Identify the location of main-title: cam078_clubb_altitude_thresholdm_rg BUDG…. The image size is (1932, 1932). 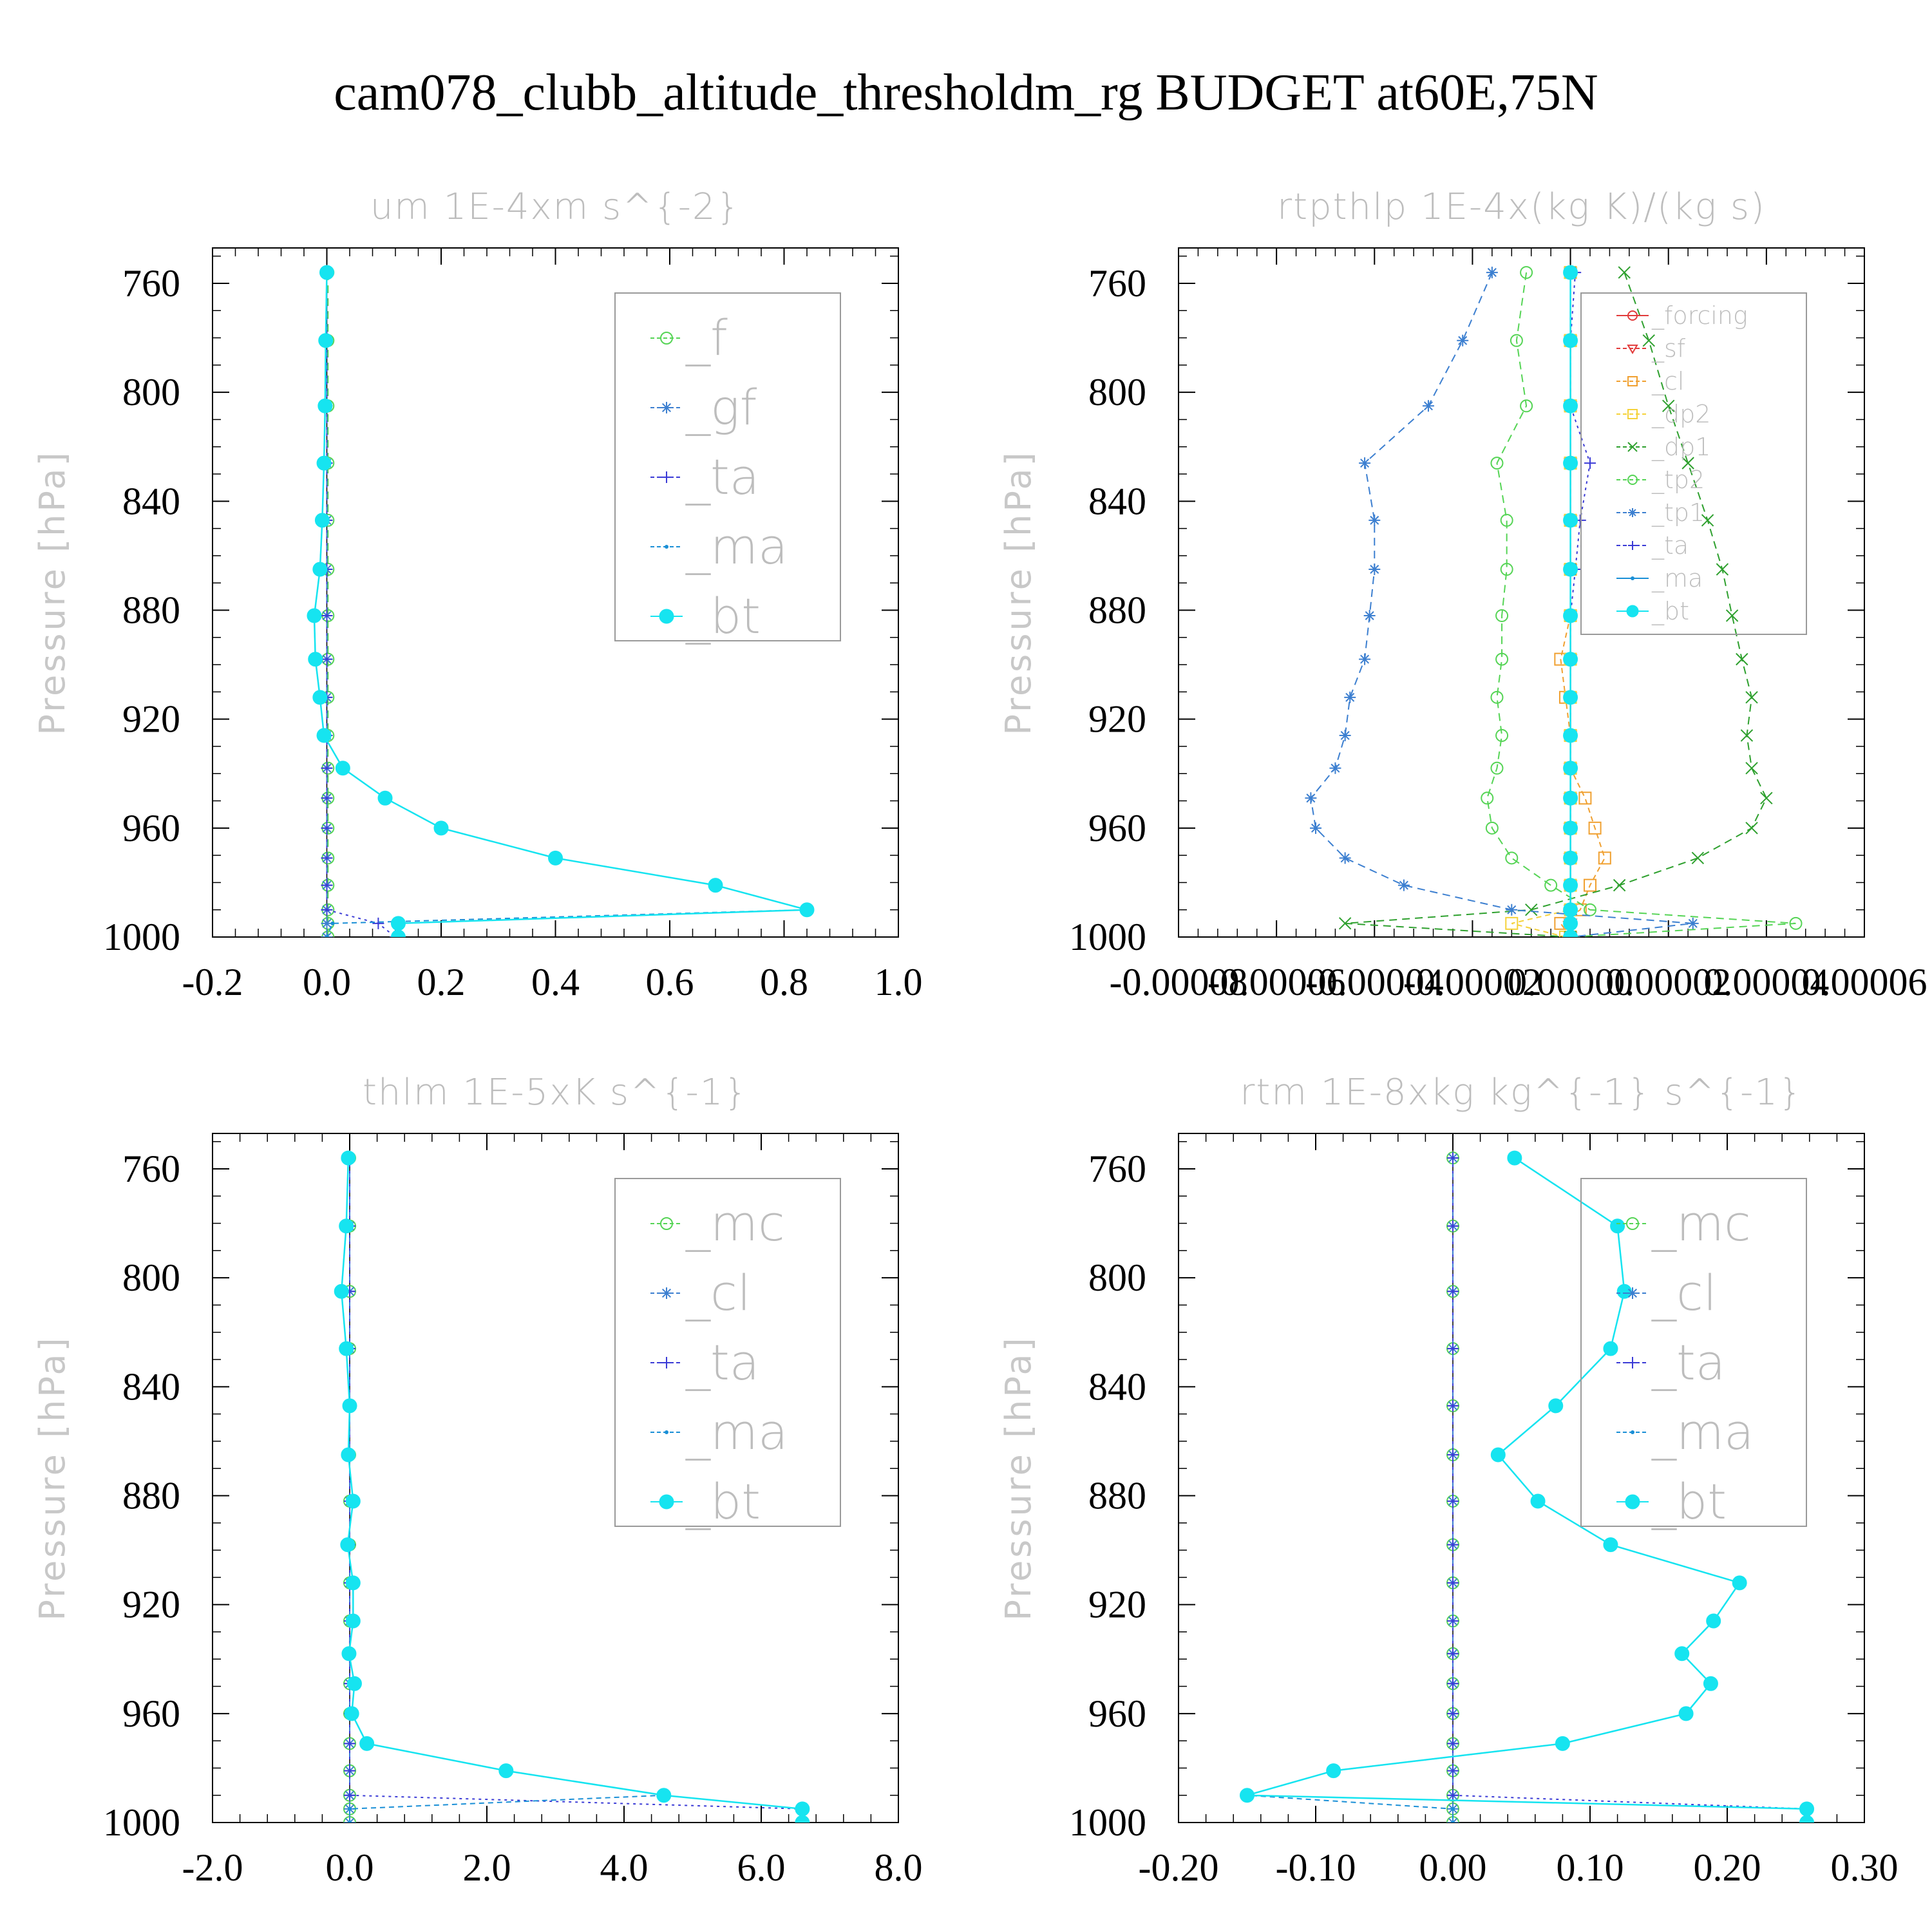
(966, 92).